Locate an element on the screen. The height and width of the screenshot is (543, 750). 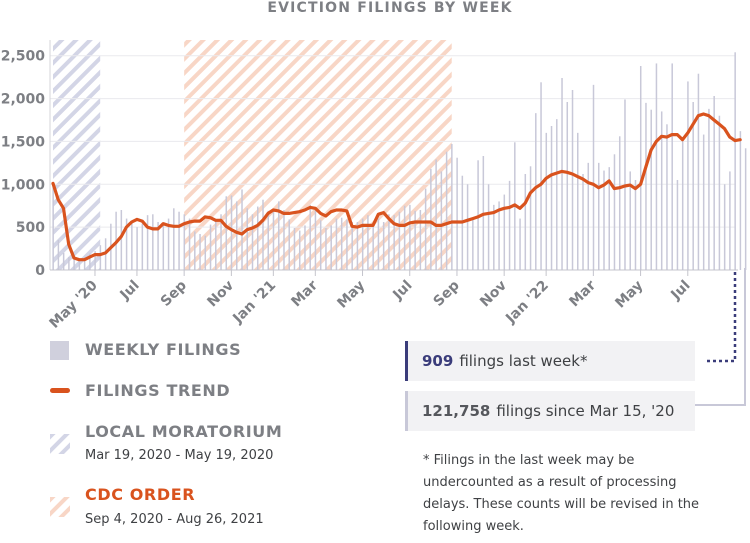
last-week-connector is located at coordinates (721, 317).